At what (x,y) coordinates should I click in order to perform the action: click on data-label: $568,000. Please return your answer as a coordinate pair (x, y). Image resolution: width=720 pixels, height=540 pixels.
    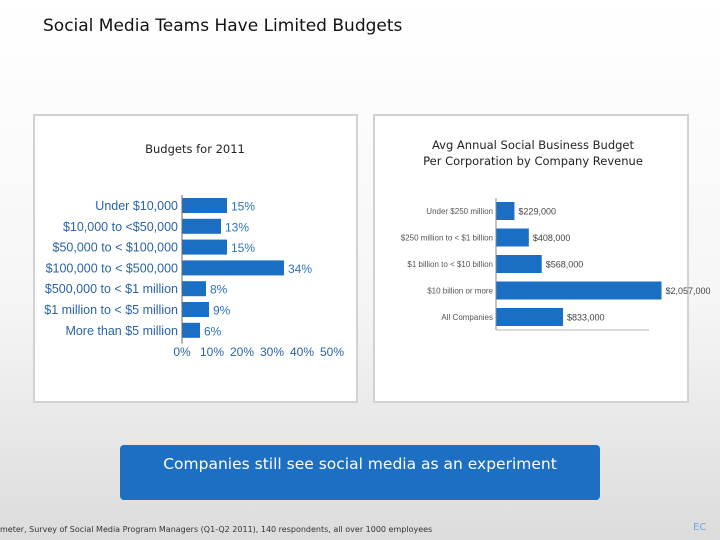
    Looking at the image, I should click on (565, 265).